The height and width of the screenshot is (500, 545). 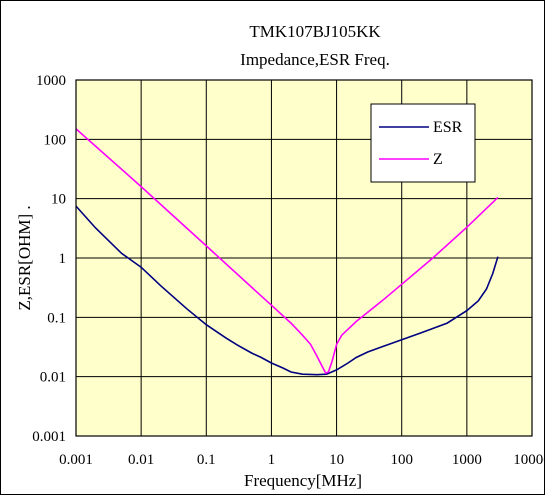 What do you see at coordinates (56, 318) in the screenshot?
I see `y-tick-label: 0.1` at bounding box center [56, 318].